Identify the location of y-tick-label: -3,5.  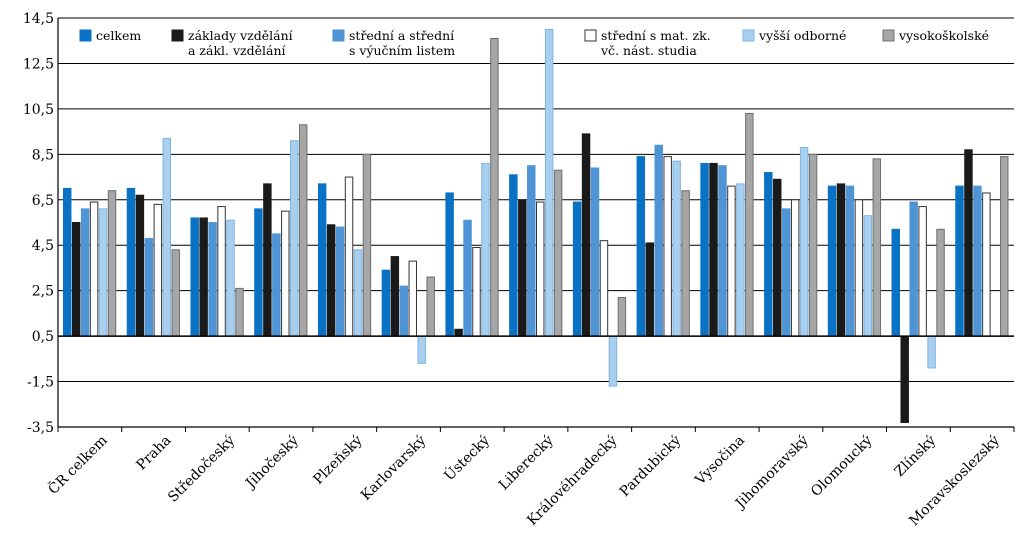
(40, 428).